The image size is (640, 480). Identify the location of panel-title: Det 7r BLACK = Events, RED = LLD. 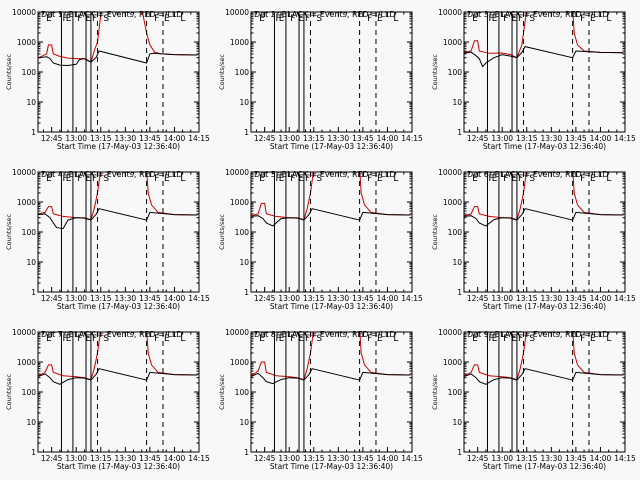
(112, 334).